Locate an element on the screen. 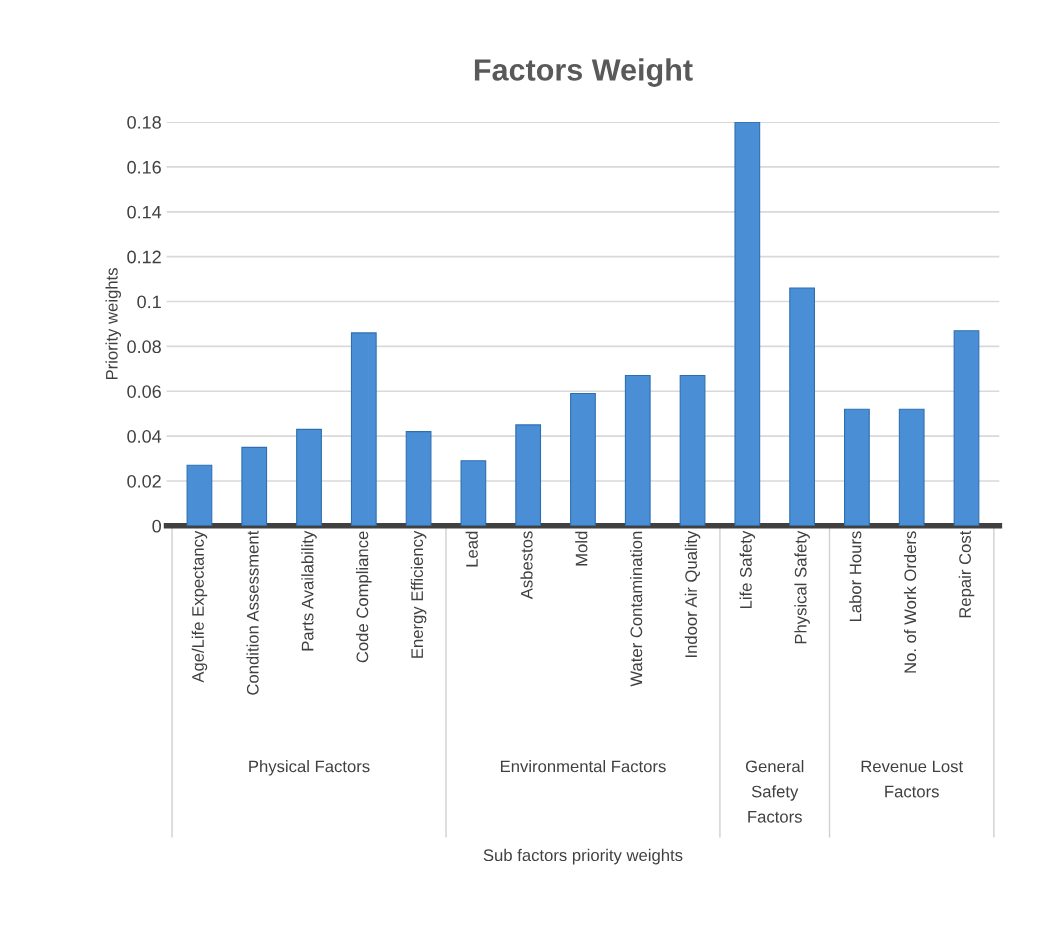  x-tick-label: Condition Assessment is located at coordinates (252, 612).